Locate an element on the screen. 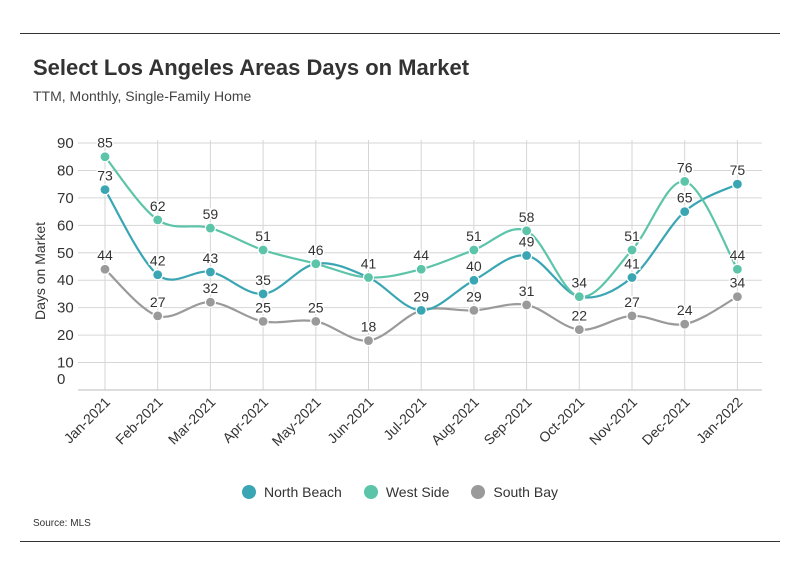  data-label-north-beach: 34 is located at coordinates (580, 283).